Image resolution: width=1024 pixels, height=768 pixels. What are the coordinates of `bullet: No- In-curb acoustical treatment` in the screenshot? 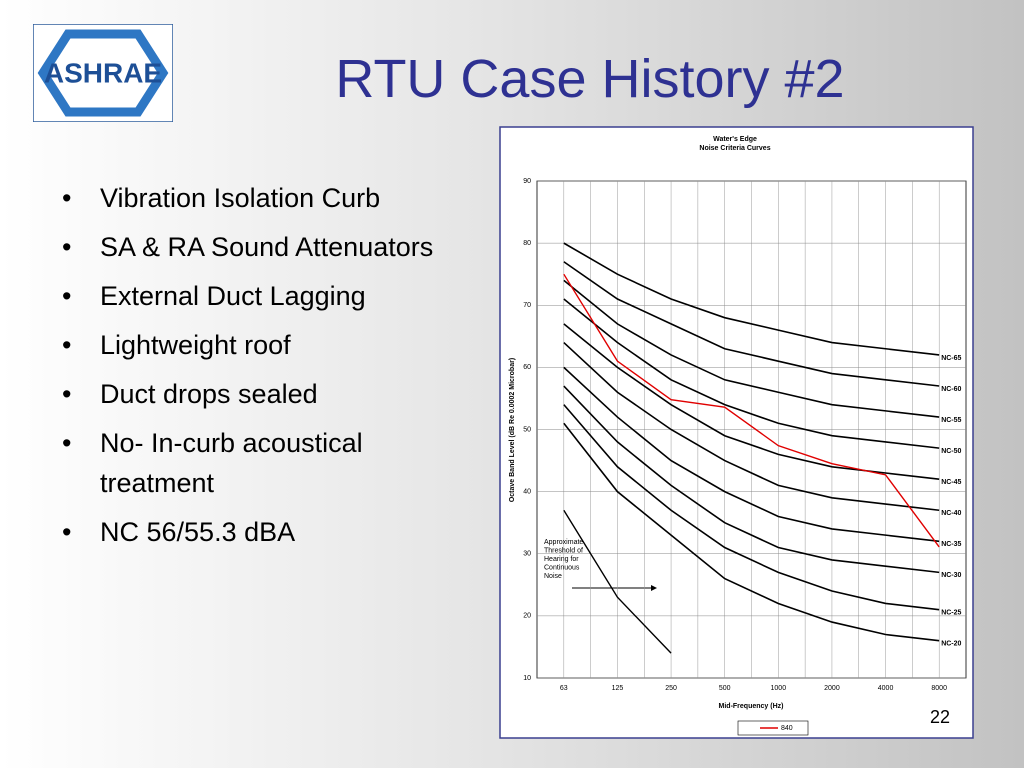 It's located at (260, 463).